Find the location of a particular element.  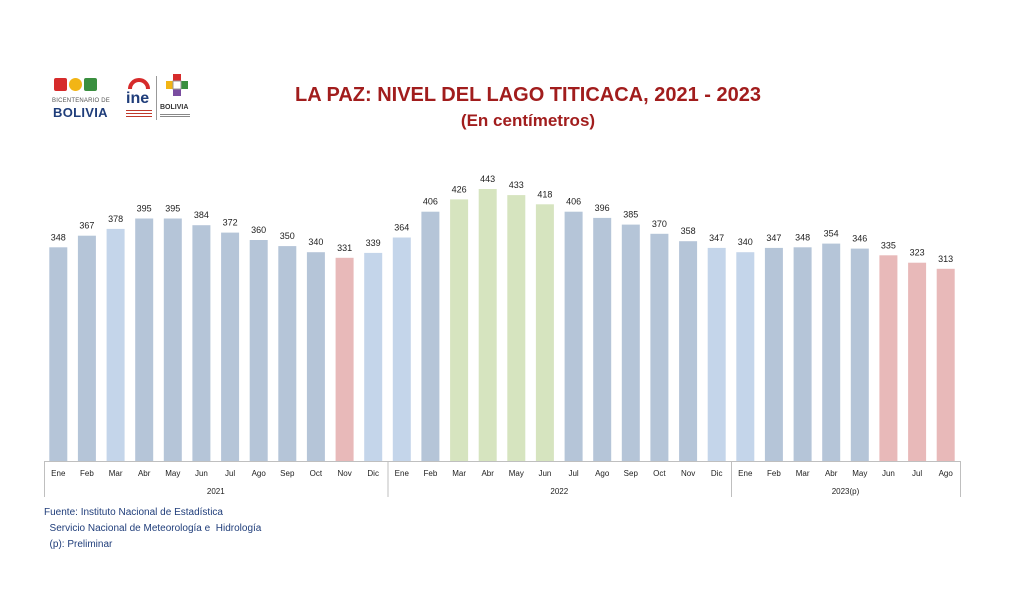

x-tick-label-16: May is located at coordinates (516, 473).